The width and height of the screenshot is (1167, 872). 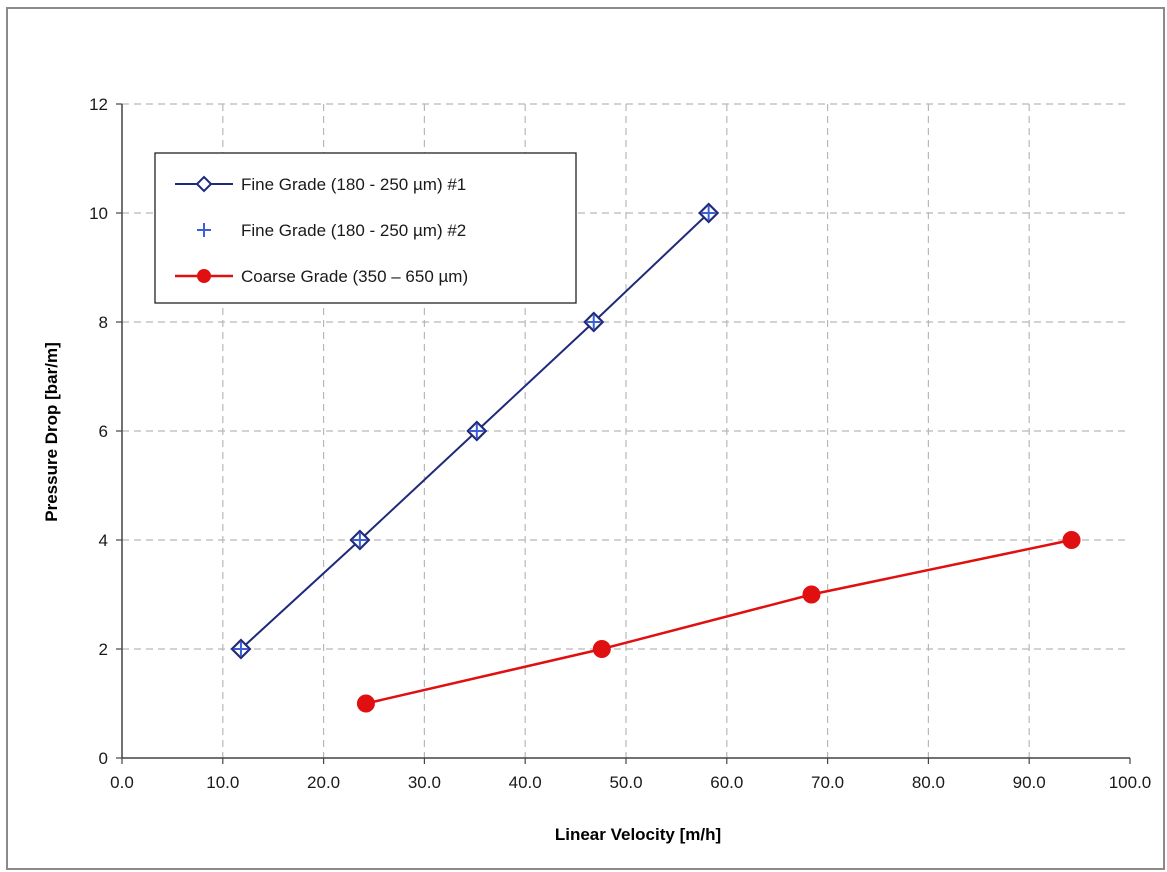 What do you see at coordinates (1130, 782) in the screenshot?
I see `x-tick-label: 100.0` at bounding box center [1130, 782].